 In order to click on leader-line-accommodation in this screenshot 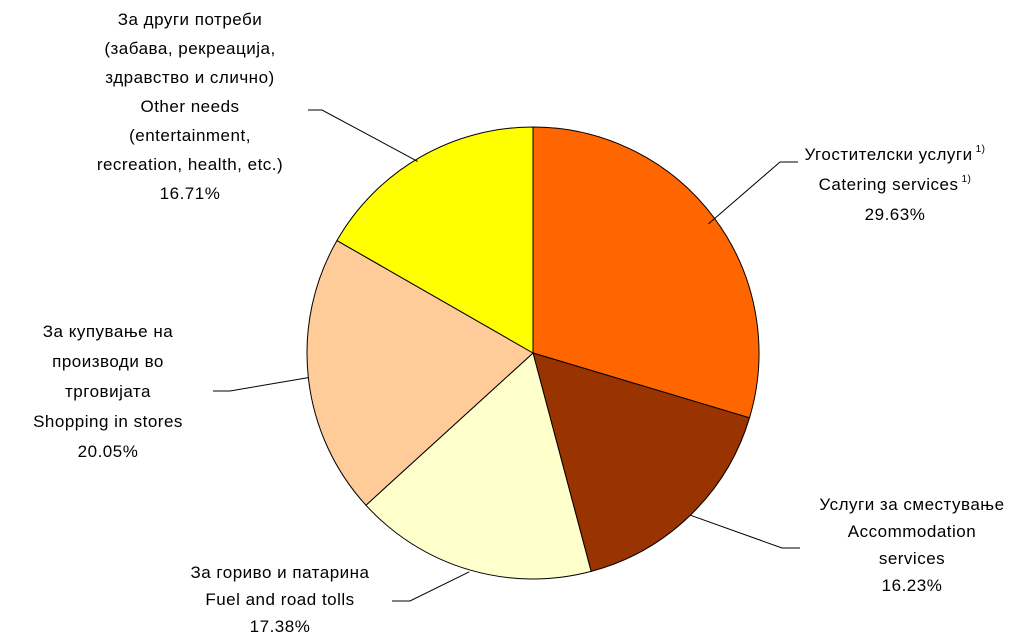, I will do `click(745, 531)`.